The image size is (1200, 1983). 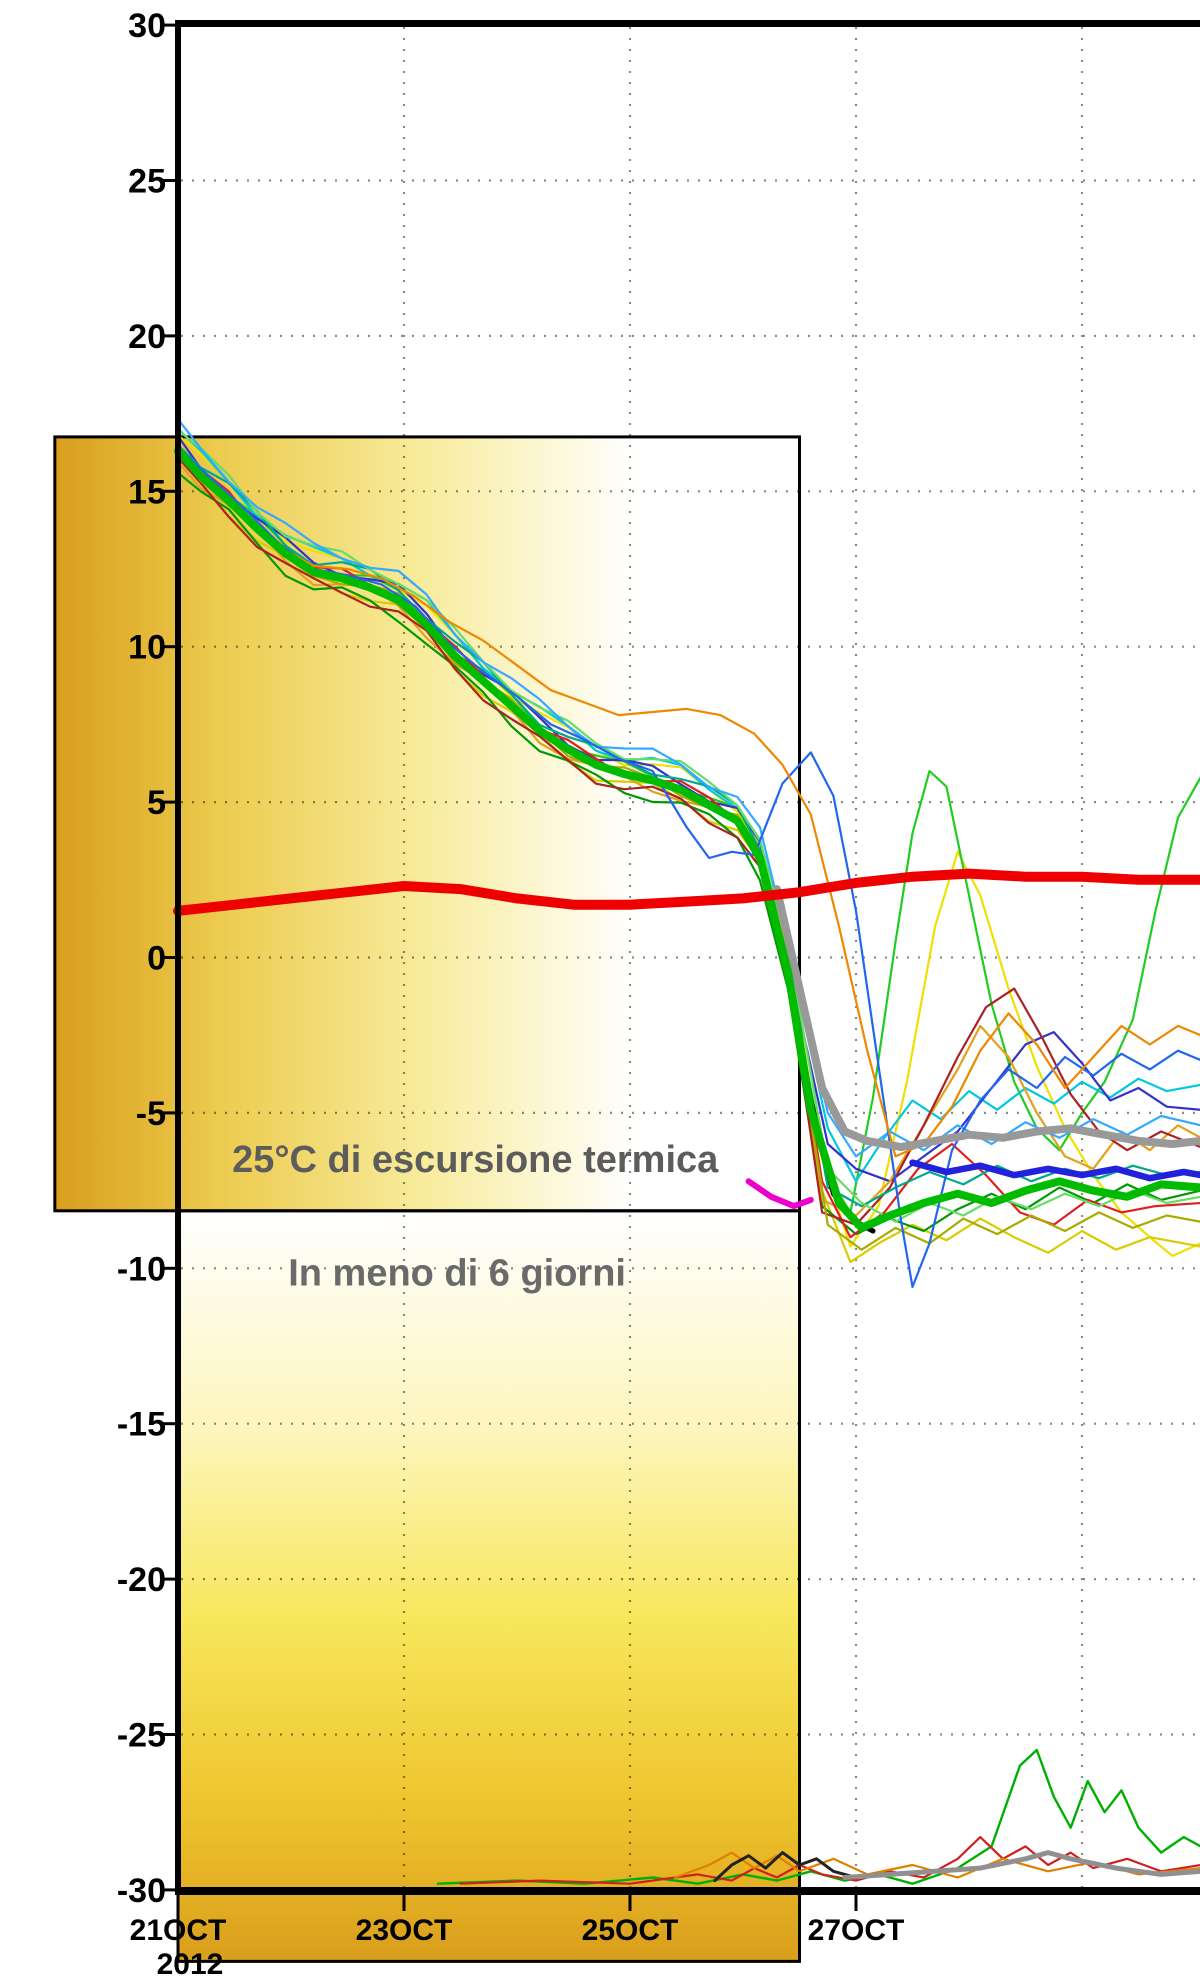 I want to click on y-tick-label: -25, so click(x=141, y=1736).